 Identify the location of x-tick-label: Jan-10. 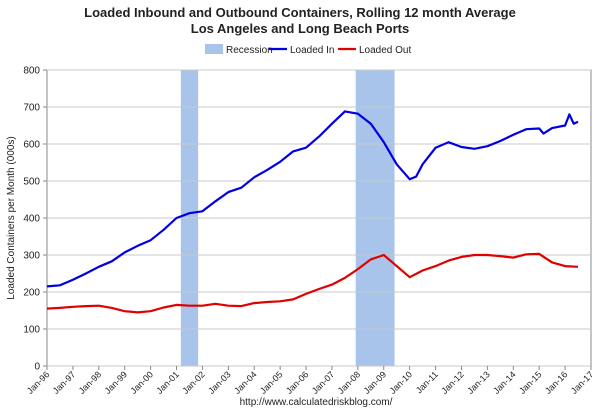
(401, 382).